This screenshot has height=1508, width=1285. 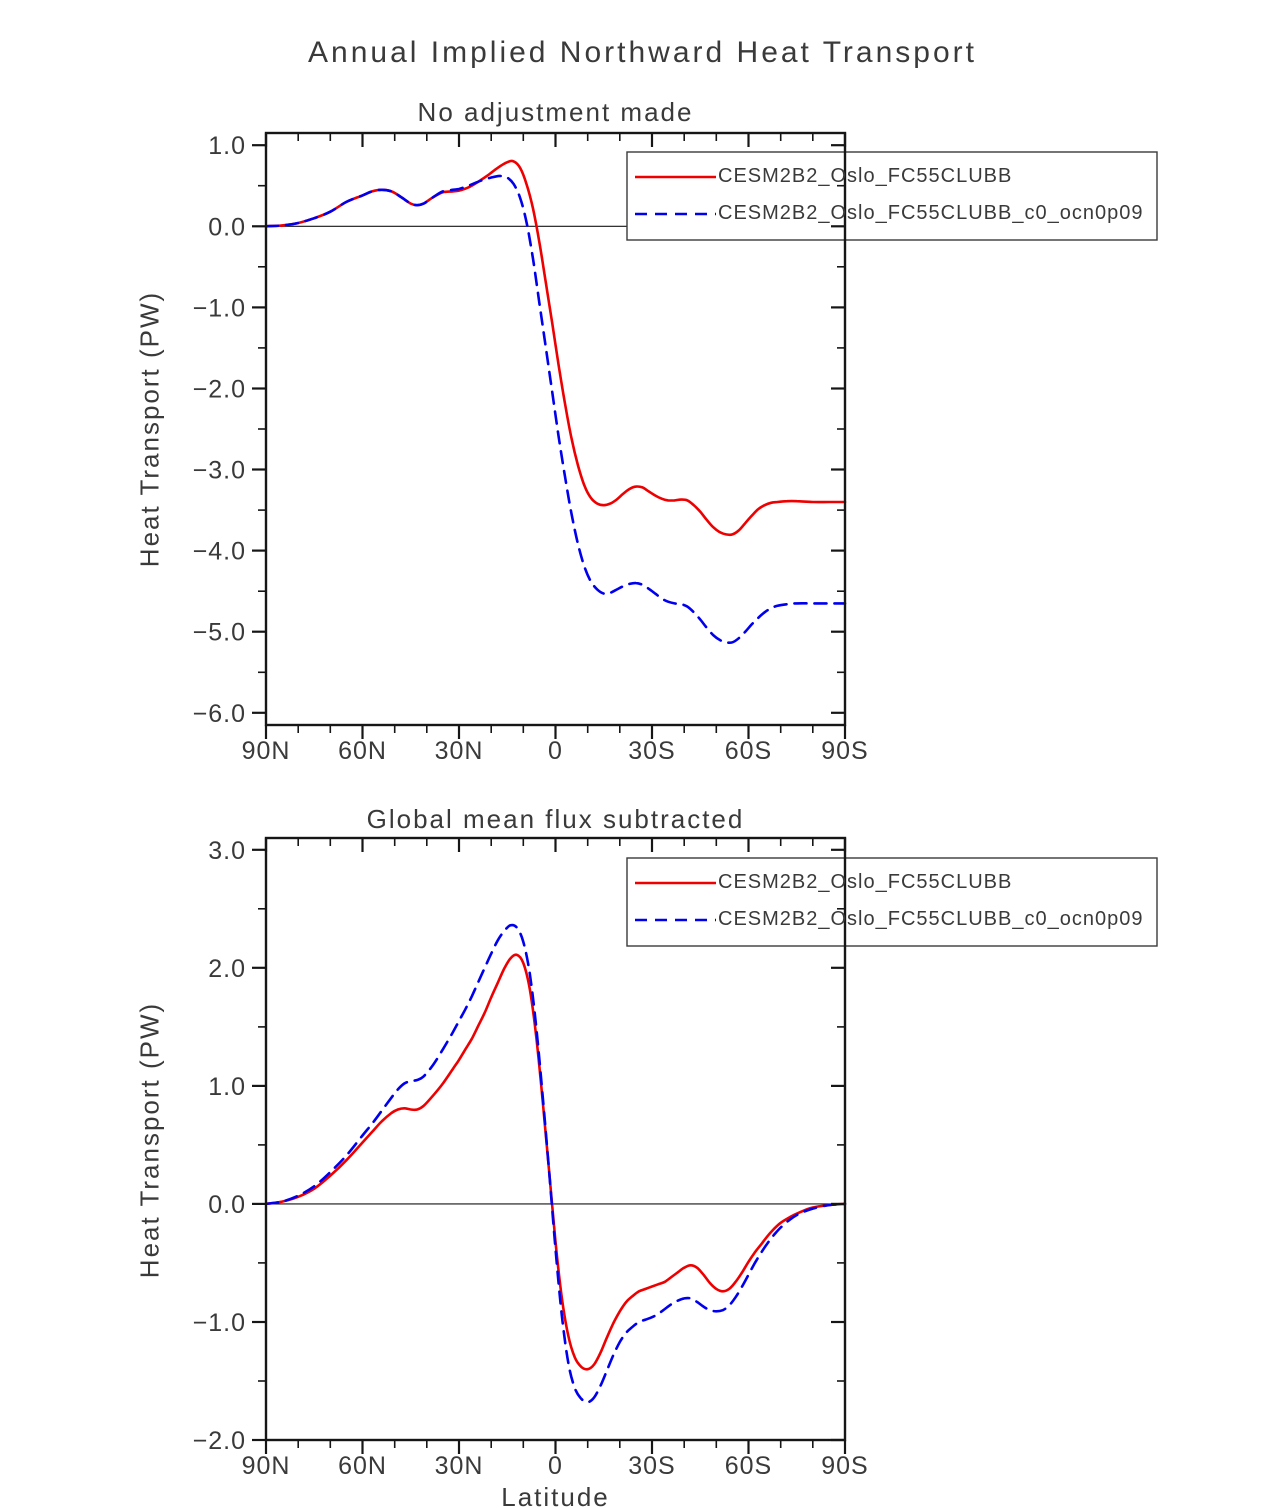 I want to click on series-line-solid-red, so click(x=555, y=1162).